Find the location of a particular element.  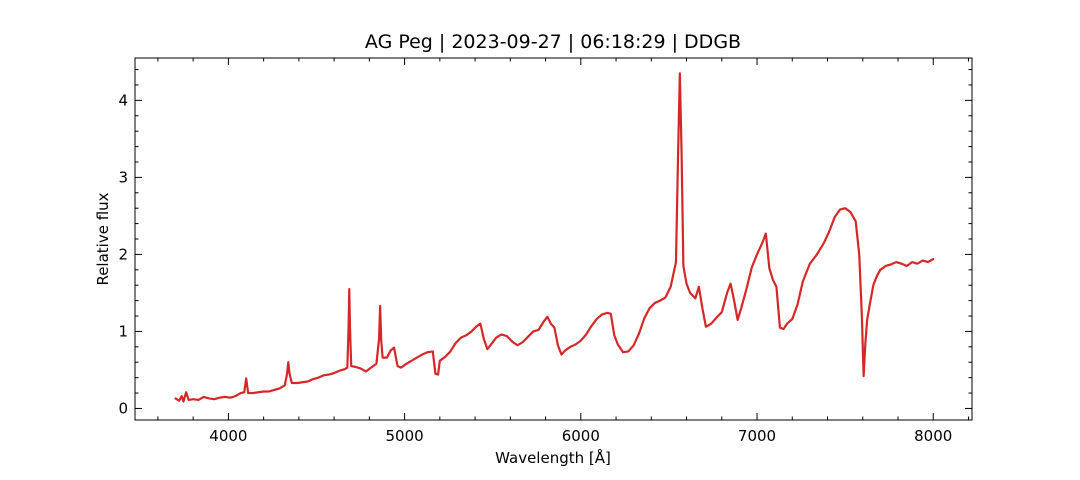

x-tick-label: 4000 is located at coordinates (228, 436).